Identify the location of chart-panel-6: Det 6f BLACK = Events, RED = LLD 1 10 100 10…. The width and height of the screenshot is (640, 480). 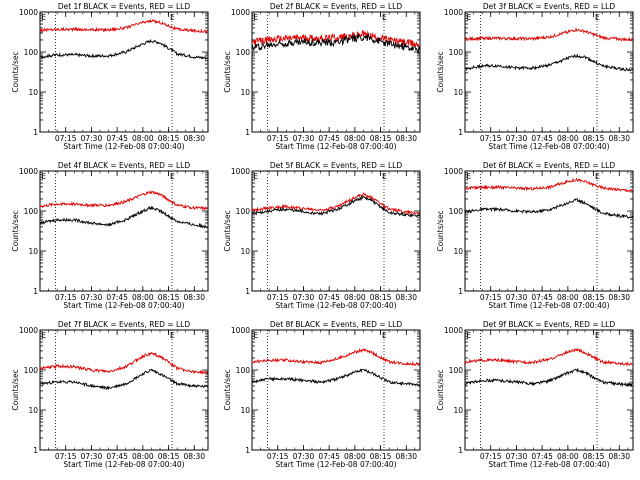
(535, 235).